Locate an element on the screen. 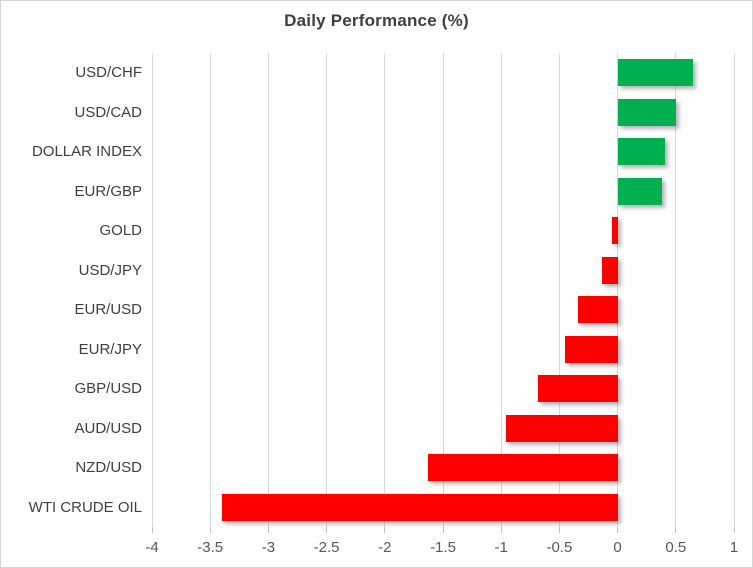  gridline--3 is located at coordinates (268, 290).